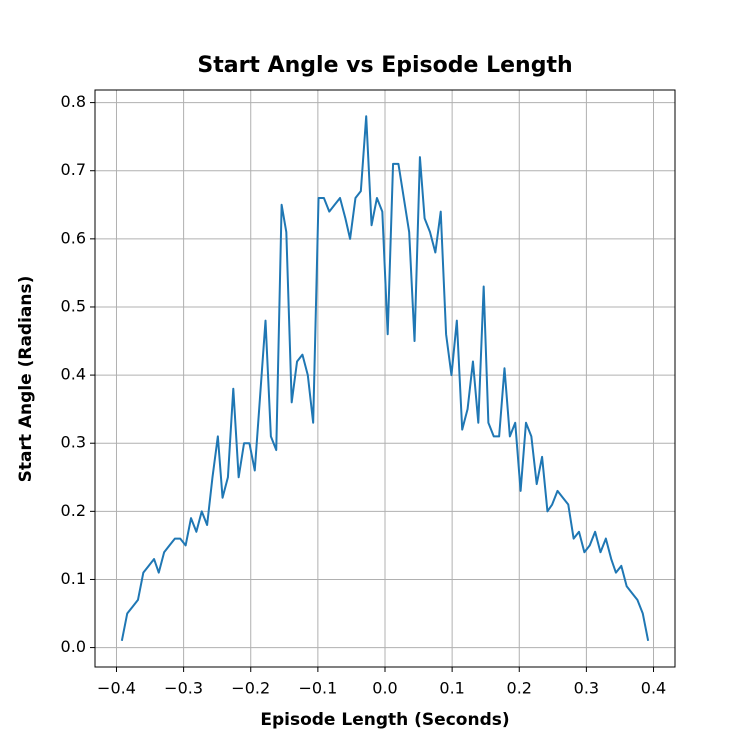 This screenshot has height=750, width=750. What do you see at coordinates (73, 374) in the screenshot?
I see `y-tick-label: 0.4` at bounding box center [73, 374].